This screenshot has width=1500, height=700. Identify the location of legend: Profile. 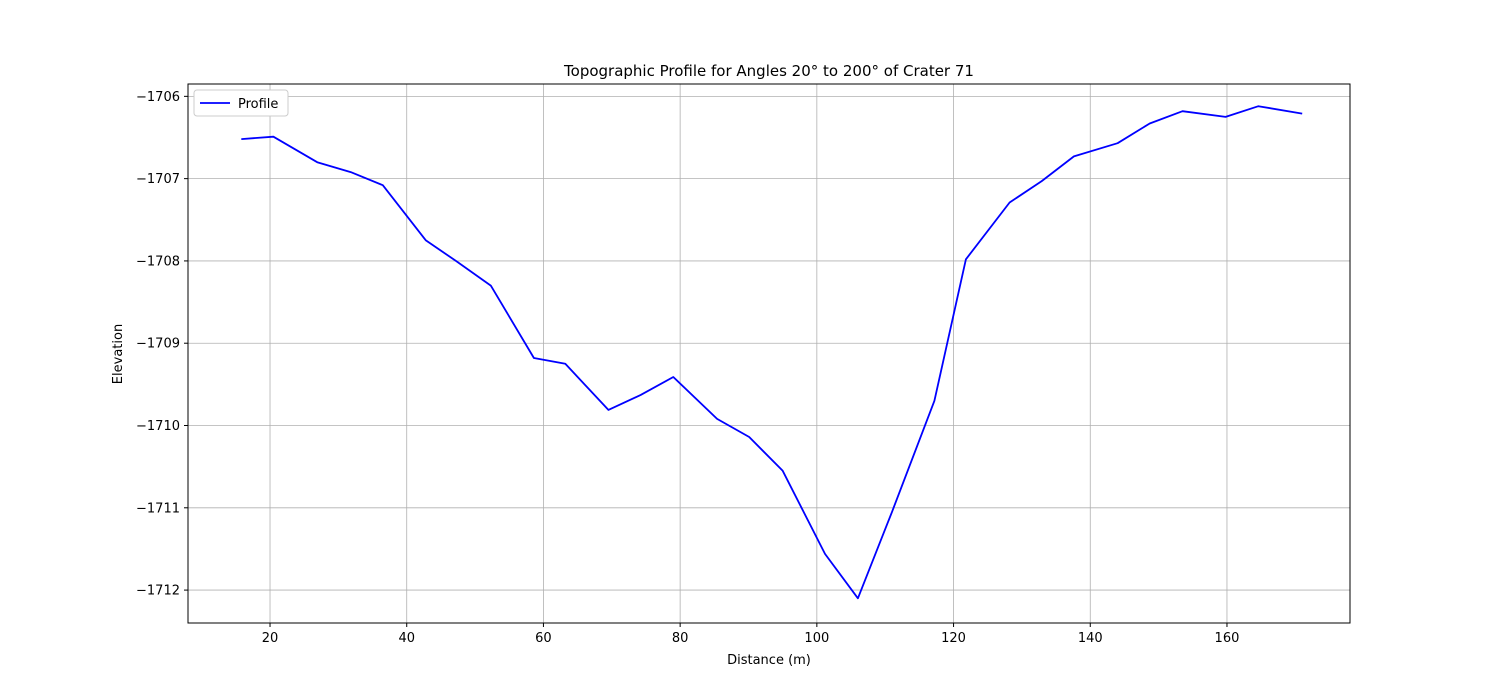
(241, 103).